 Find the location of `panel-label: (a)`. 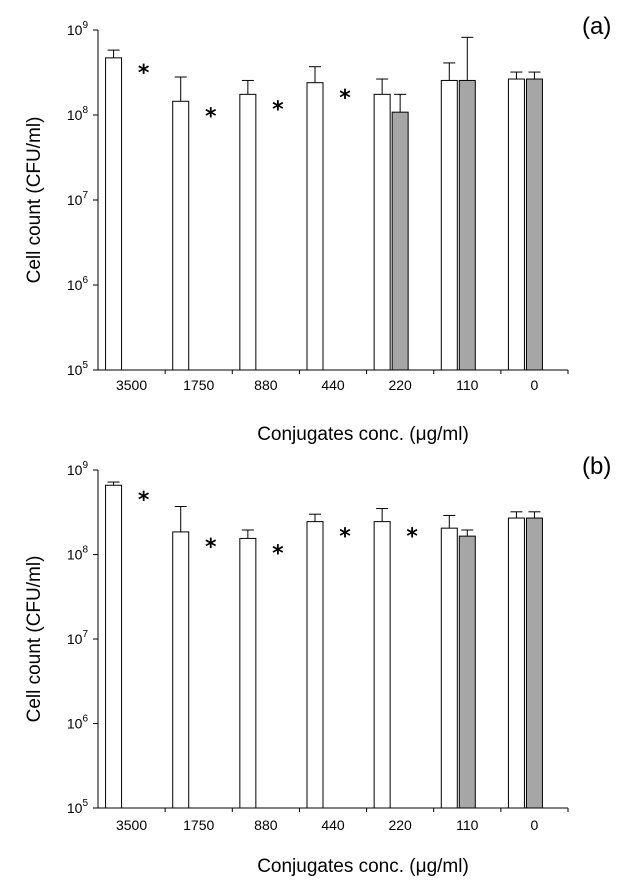

panel-label: (a) is located at coordinates (596, 26).